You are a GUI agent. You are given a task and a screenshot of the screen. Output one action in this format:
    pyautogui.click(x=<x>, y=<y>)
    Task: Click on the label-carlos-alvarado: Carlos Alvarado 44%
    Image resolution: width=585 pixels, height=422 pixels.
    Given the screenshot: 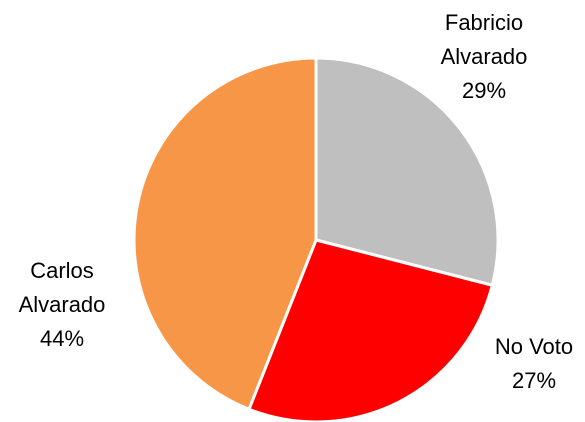 What is the action you would take?
    pyautogui.click(x=62, y=304)
    